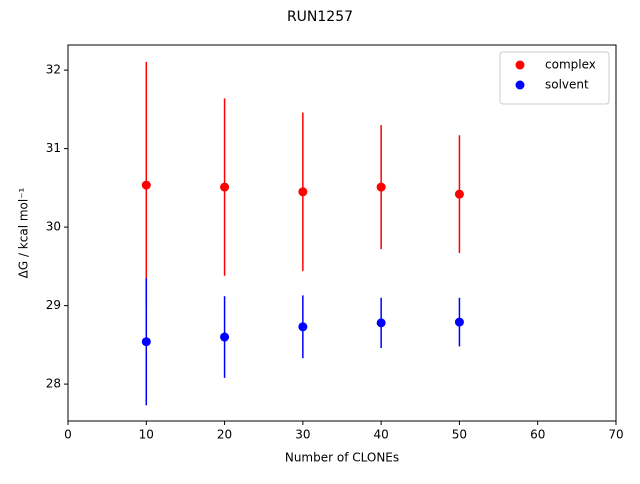 This screenshot has width=640, height=484. I want to click on y-tick-label: 31, so click(53, 148).